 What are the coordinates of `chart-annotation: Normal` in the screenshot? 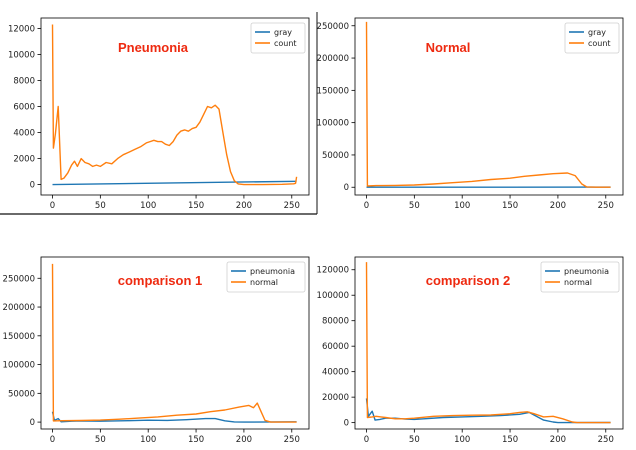 It's located at (448, 47).